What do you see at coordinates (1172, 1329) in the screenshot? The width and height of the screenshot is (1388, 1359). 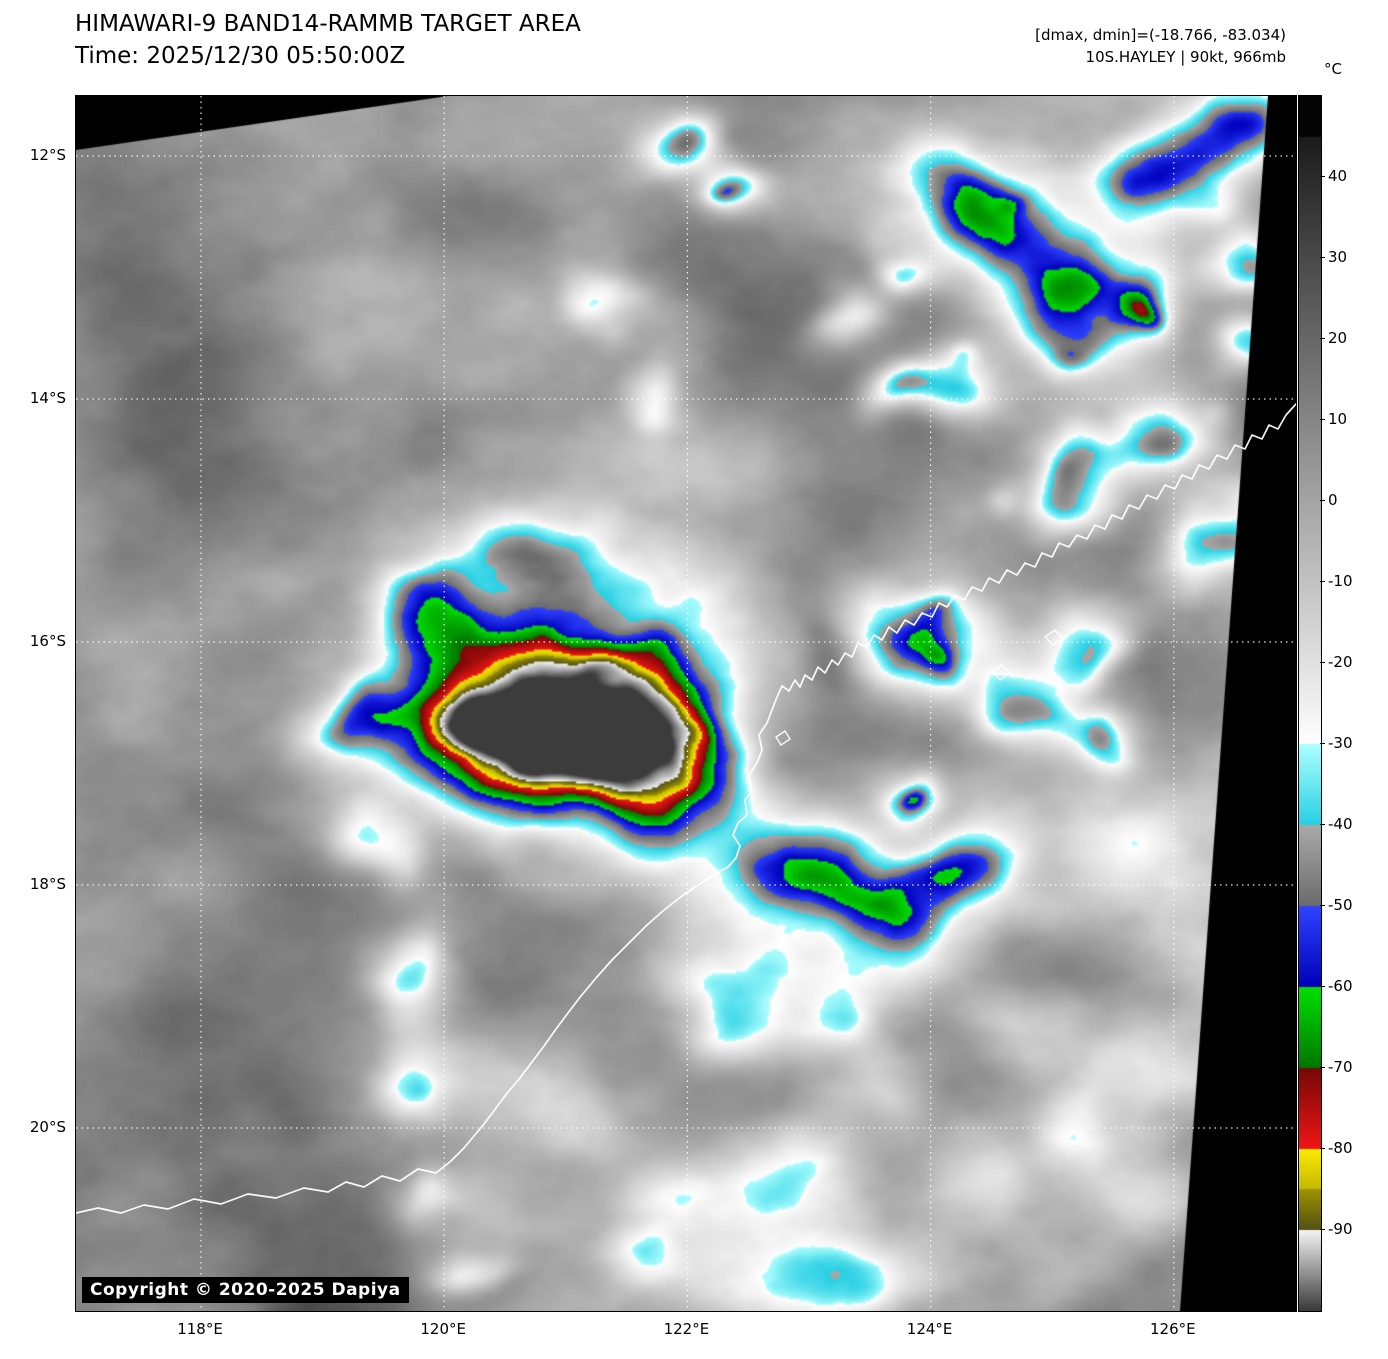 I see `lon-tick-label: 126°E` at bounding box center [1172, 1329].